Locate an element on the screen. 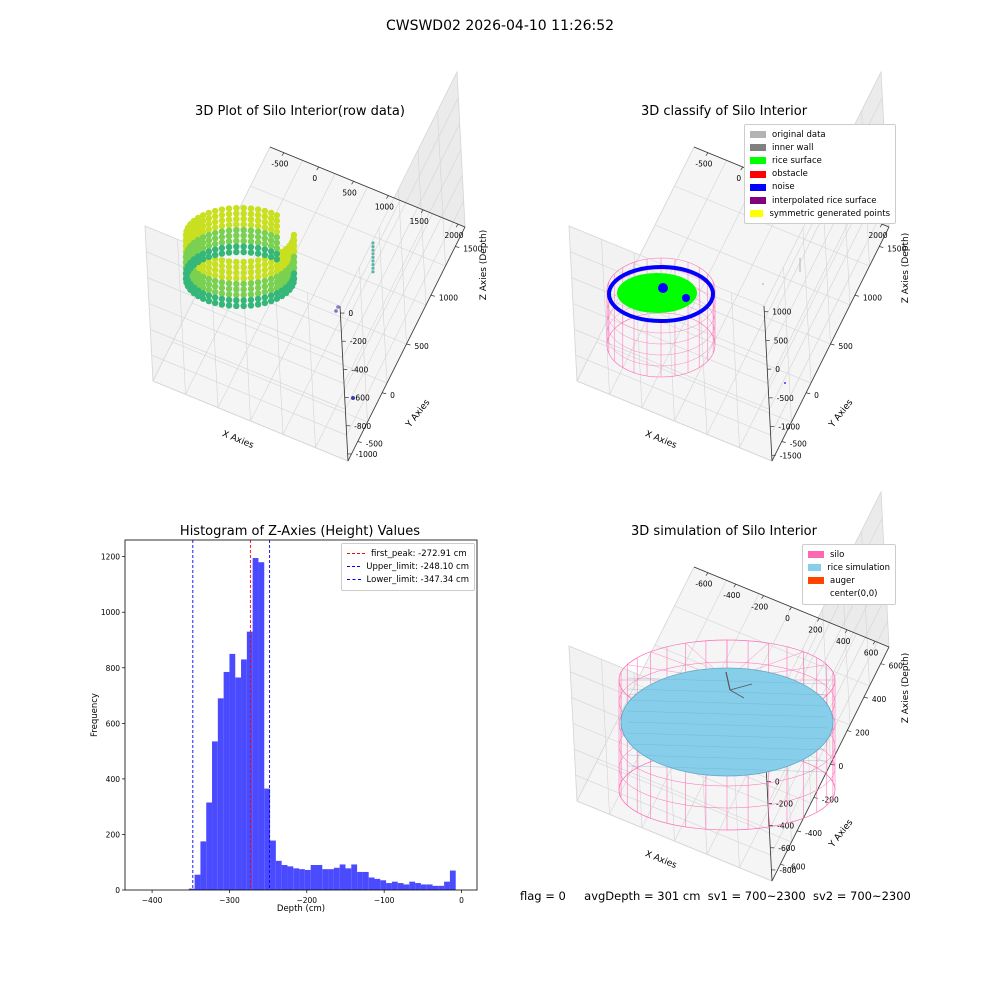  legend-label: rice simulation is located at coordinates (858, 567).